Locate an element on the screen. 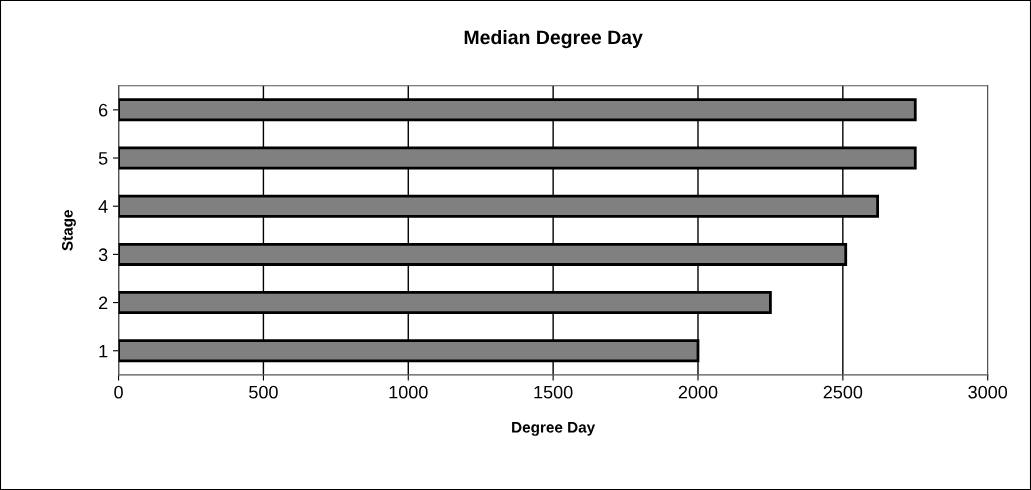  y-tick-label: 6 is located at coordinates (103, 110).